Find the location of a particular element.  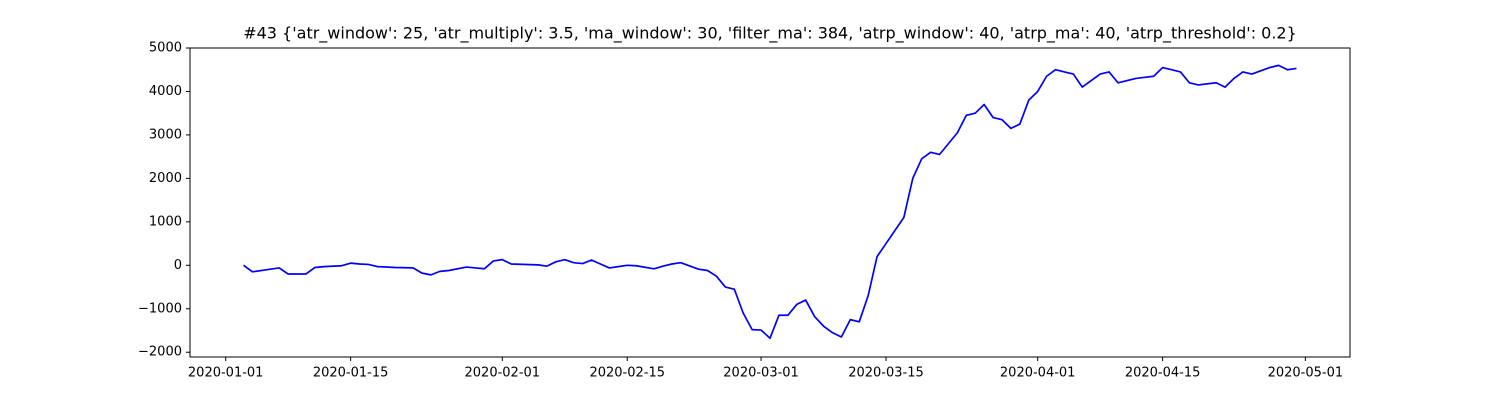

x-tick-label: 2020-03-15 is located at coordinates (886, 373).